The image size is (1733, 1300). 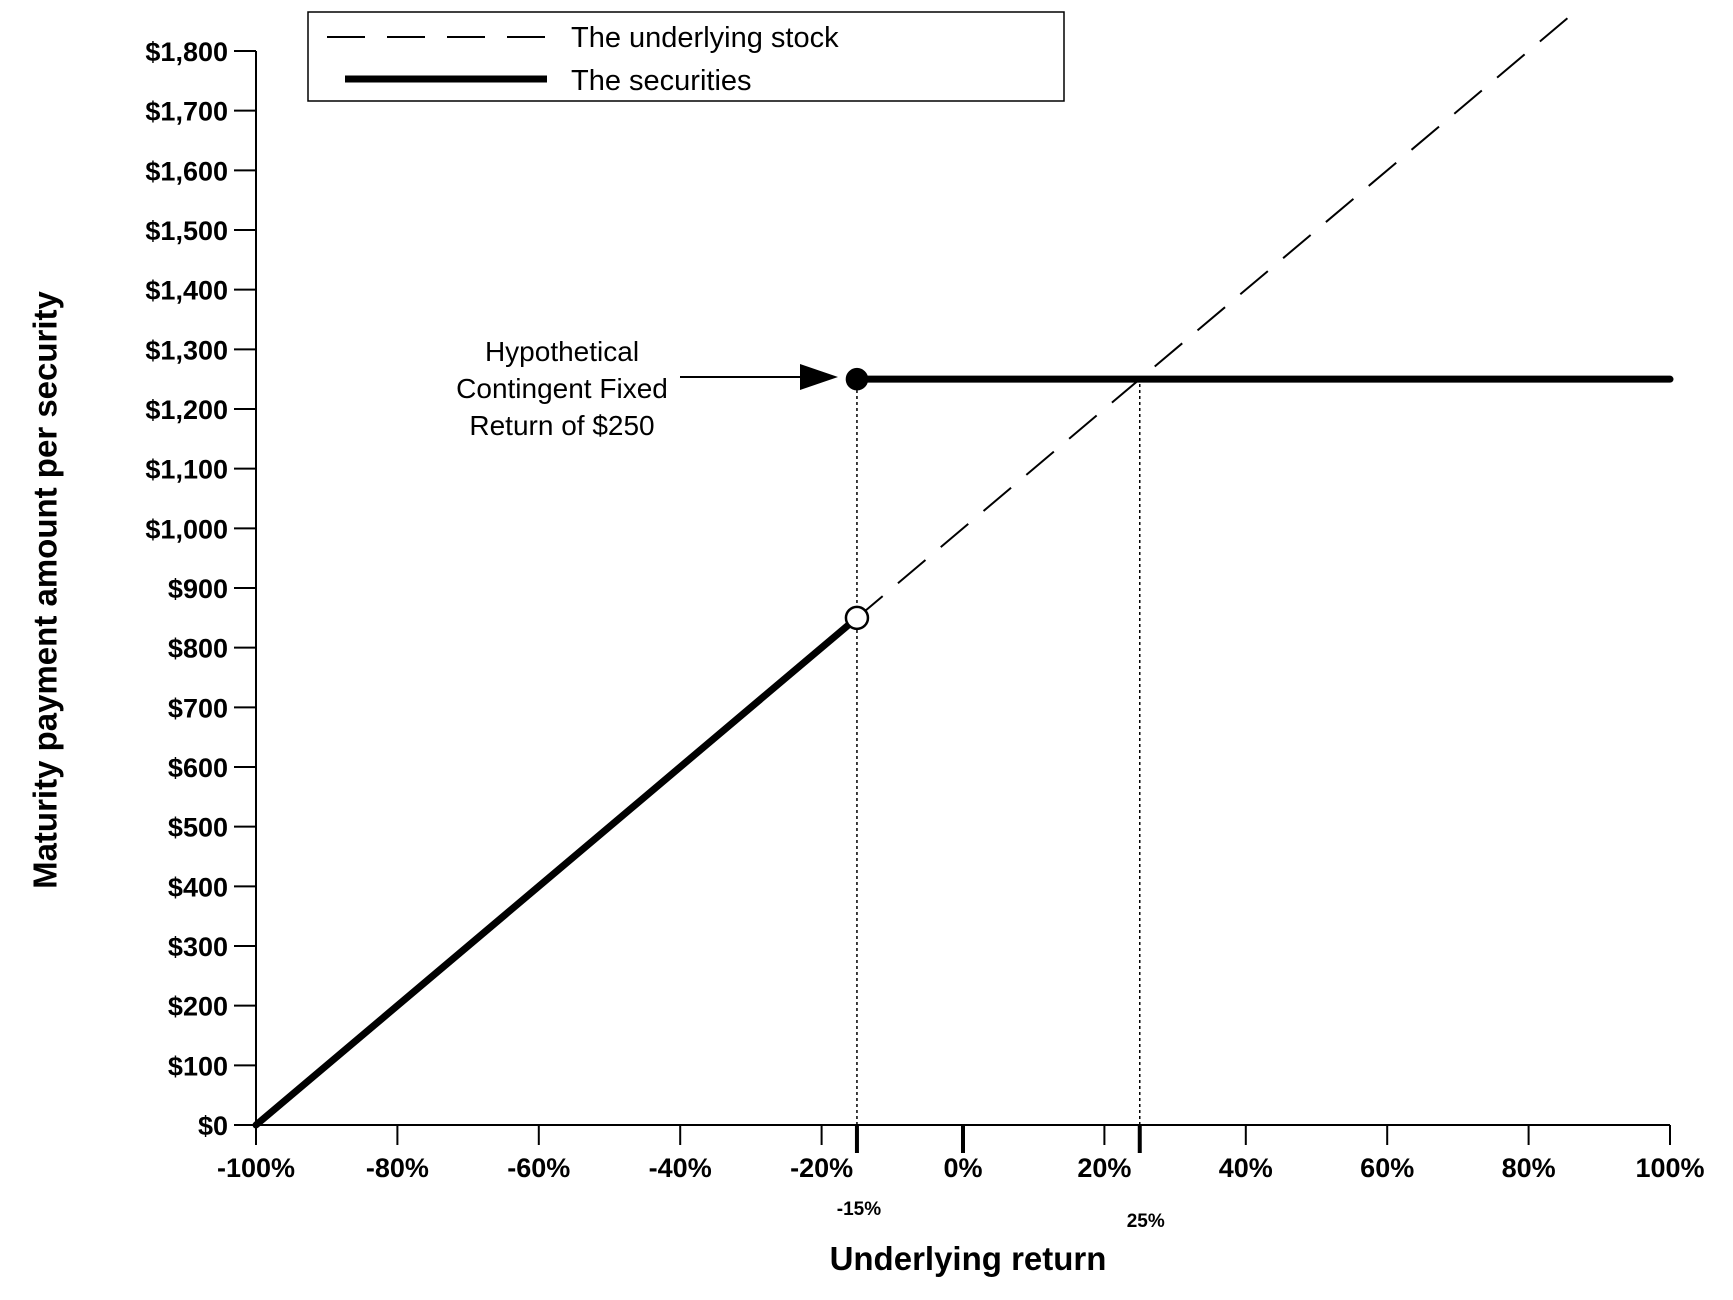 I want to click on annotation-line-3: Return of $250, so click(x=561, y=425).